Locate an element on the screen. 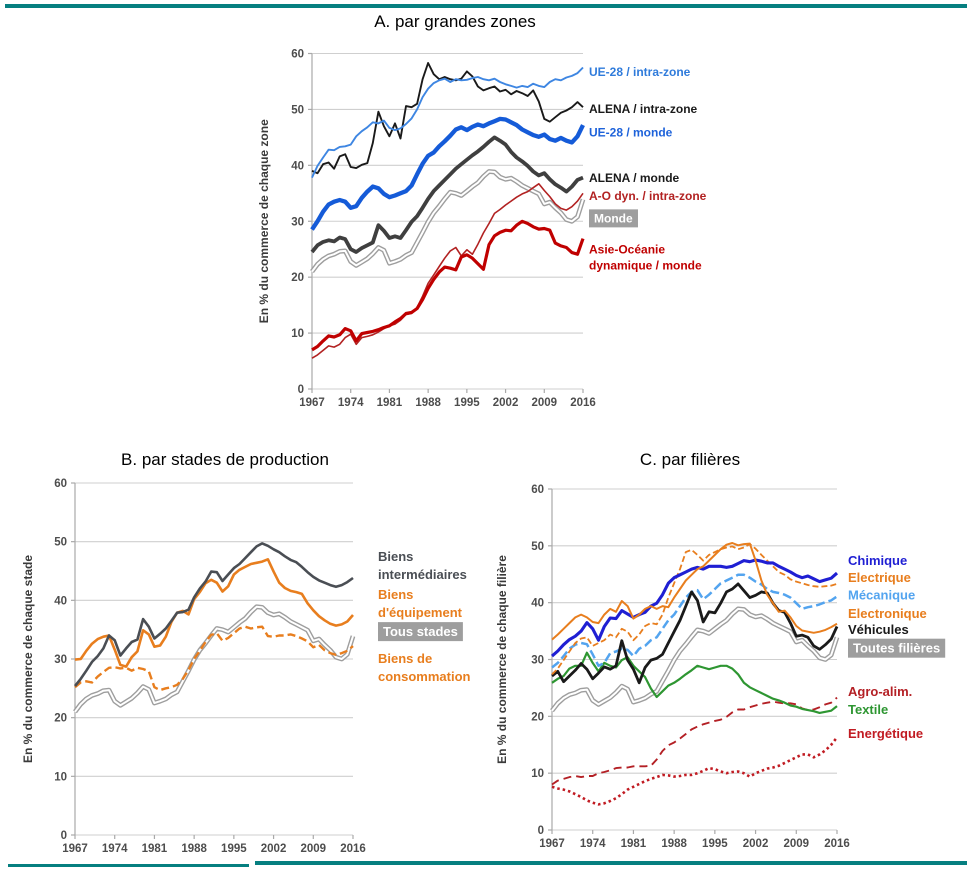 The width and height of the screenshot is (973, 872). series-electrique is located at coordinates (694, 609).